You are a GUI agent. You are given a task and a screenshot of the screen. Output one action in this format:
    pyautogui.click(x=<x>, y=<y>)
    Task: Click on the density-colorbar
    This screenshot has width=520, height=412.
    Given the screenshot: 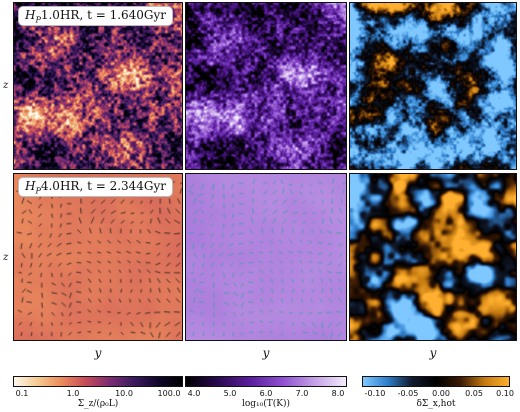 What is the action you would take?
    pyautogui.click(x=98, y=381)
    